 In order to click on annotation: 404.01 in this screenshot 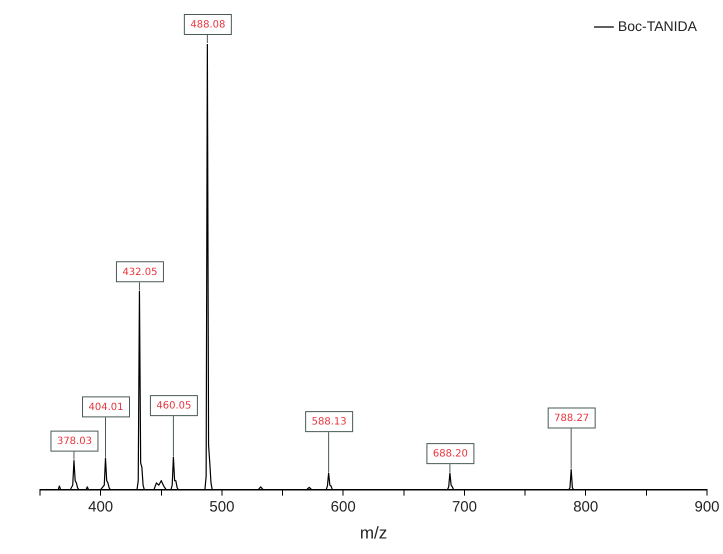, I will do `click(106, 407)`.